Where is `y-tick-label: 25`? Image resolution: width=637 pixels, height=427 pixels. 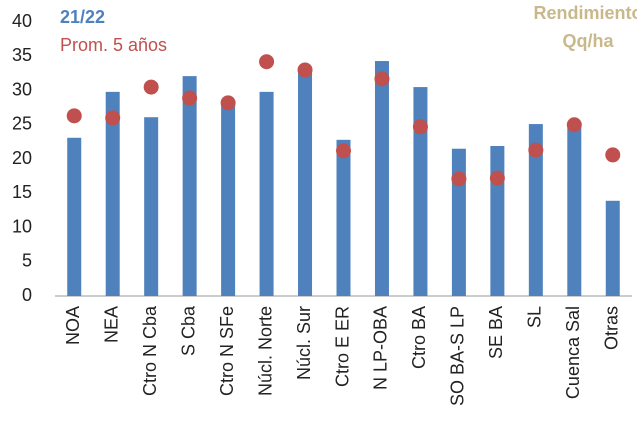
y-tick-label: 25 is located at coordinates (22, 124).